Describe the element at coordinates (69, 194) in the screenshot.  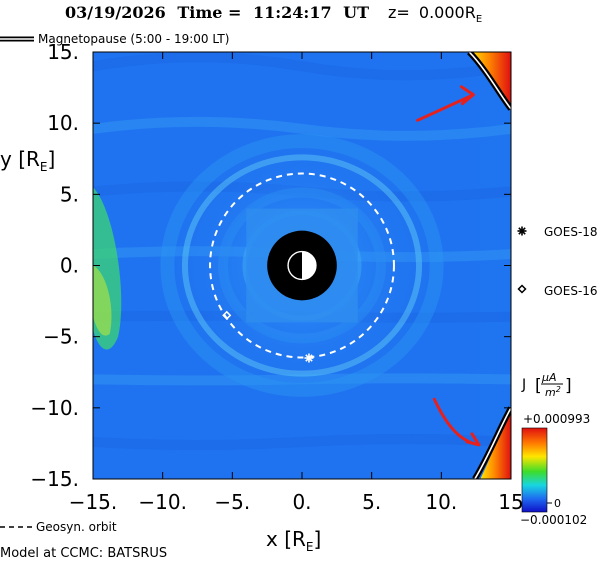
I see `y-tick-label: 5.` at that location.